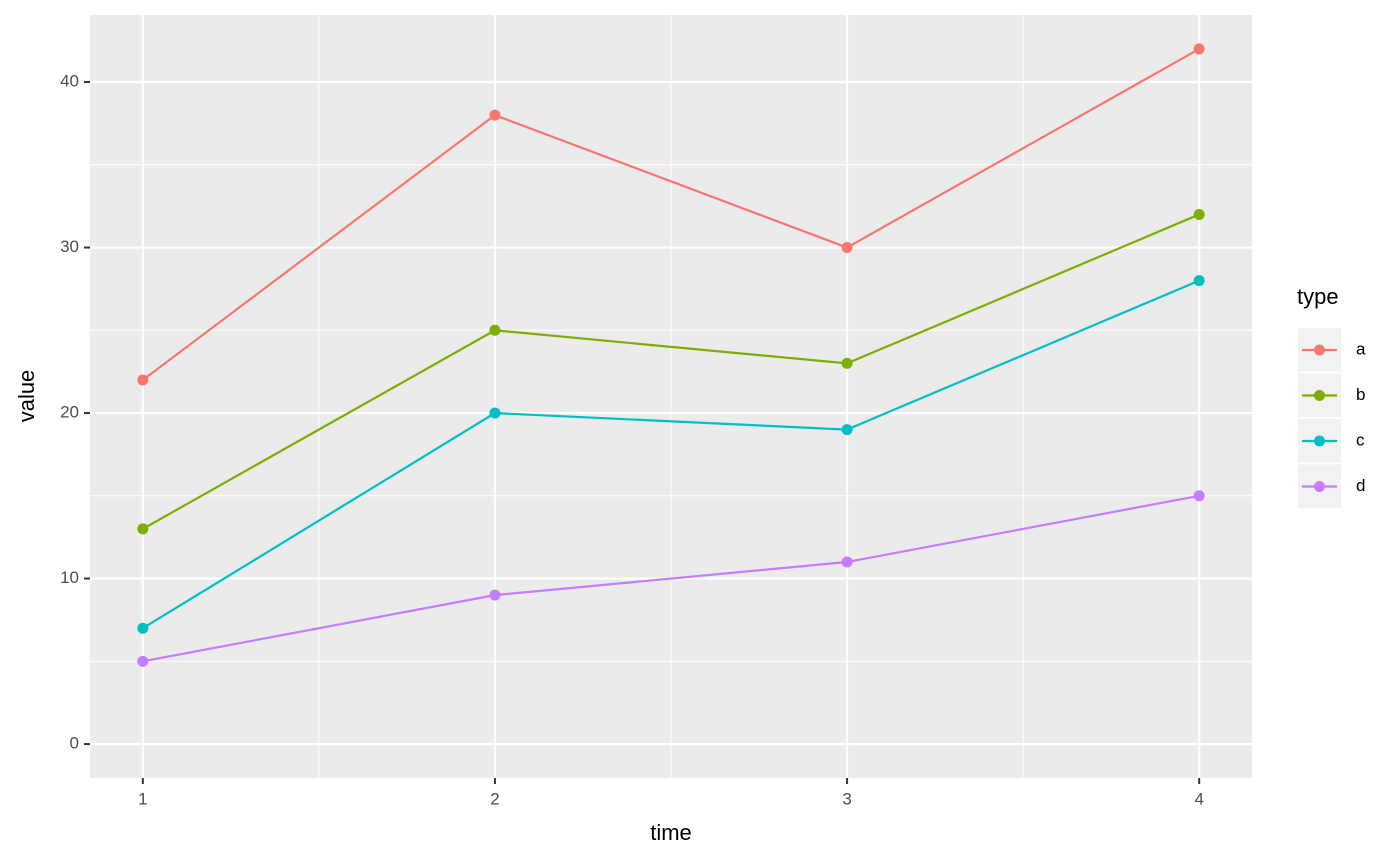 This screenshot has height=866, width=1400. I want to click on x-axis-title: time, so click(671, 832).